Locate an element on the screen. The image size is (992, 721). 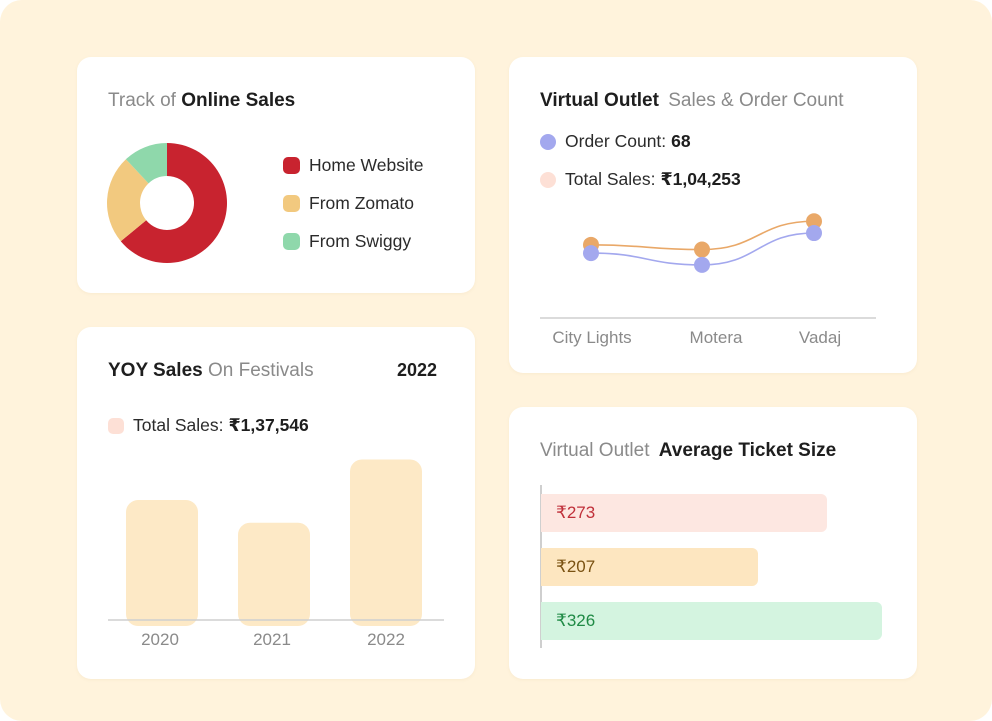
donut-slice-home-website is located at coordinates (173, 203).